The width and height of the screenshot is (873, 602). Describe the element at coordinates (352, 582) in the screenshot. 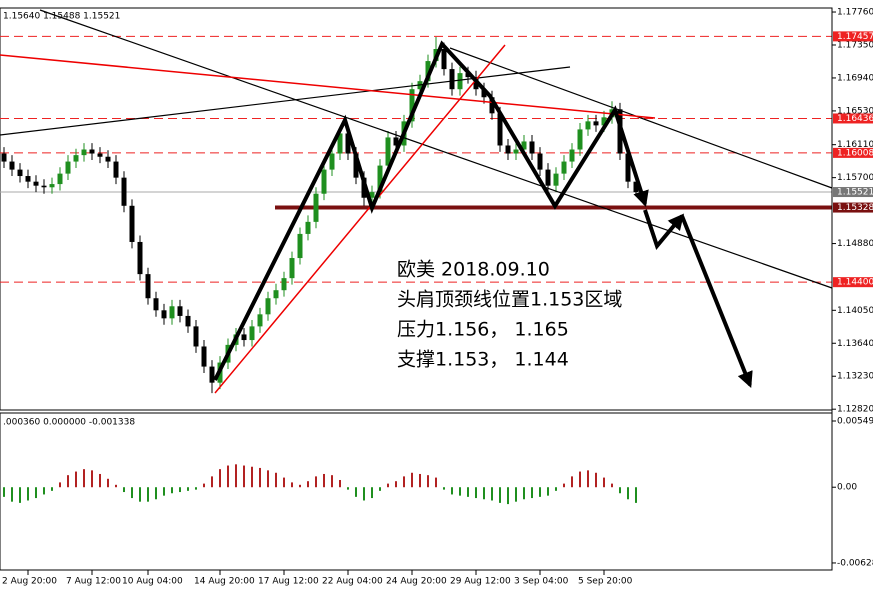

I see `x-tick-label: 22 Aug 04:00` at that location.